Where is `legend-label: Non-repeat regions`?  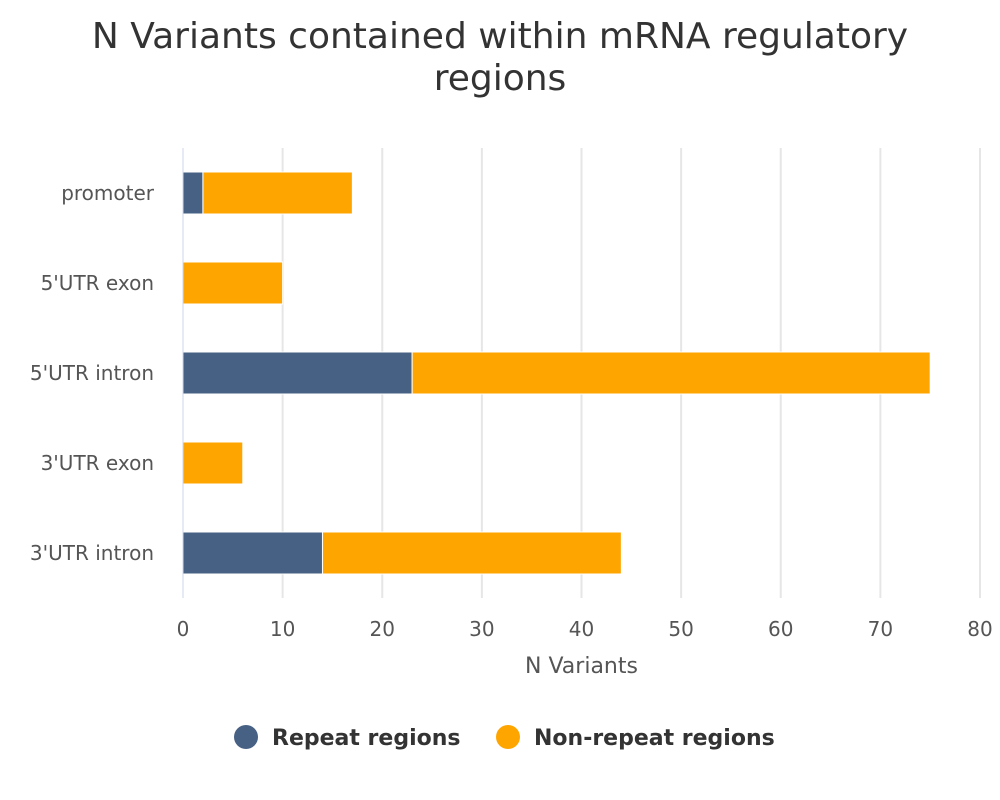
legend-label: Non-repeat regions is located at coordinates (654, 738).